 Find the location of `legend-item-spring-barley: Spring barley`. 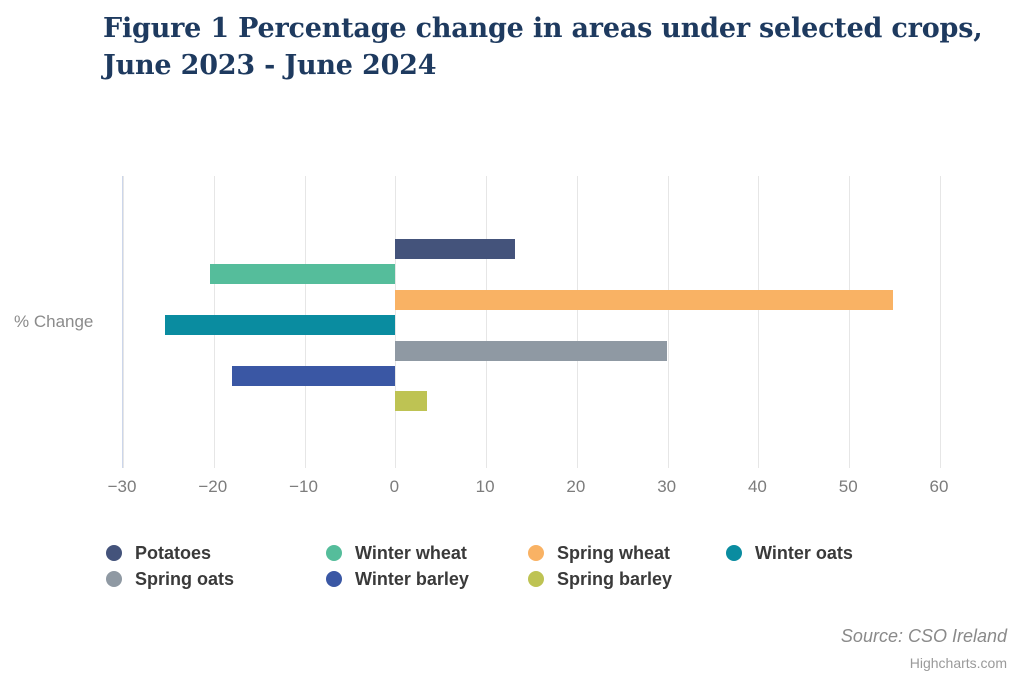

legend-item-spring-barley: Spring barley is located at coordinates (627, 579).